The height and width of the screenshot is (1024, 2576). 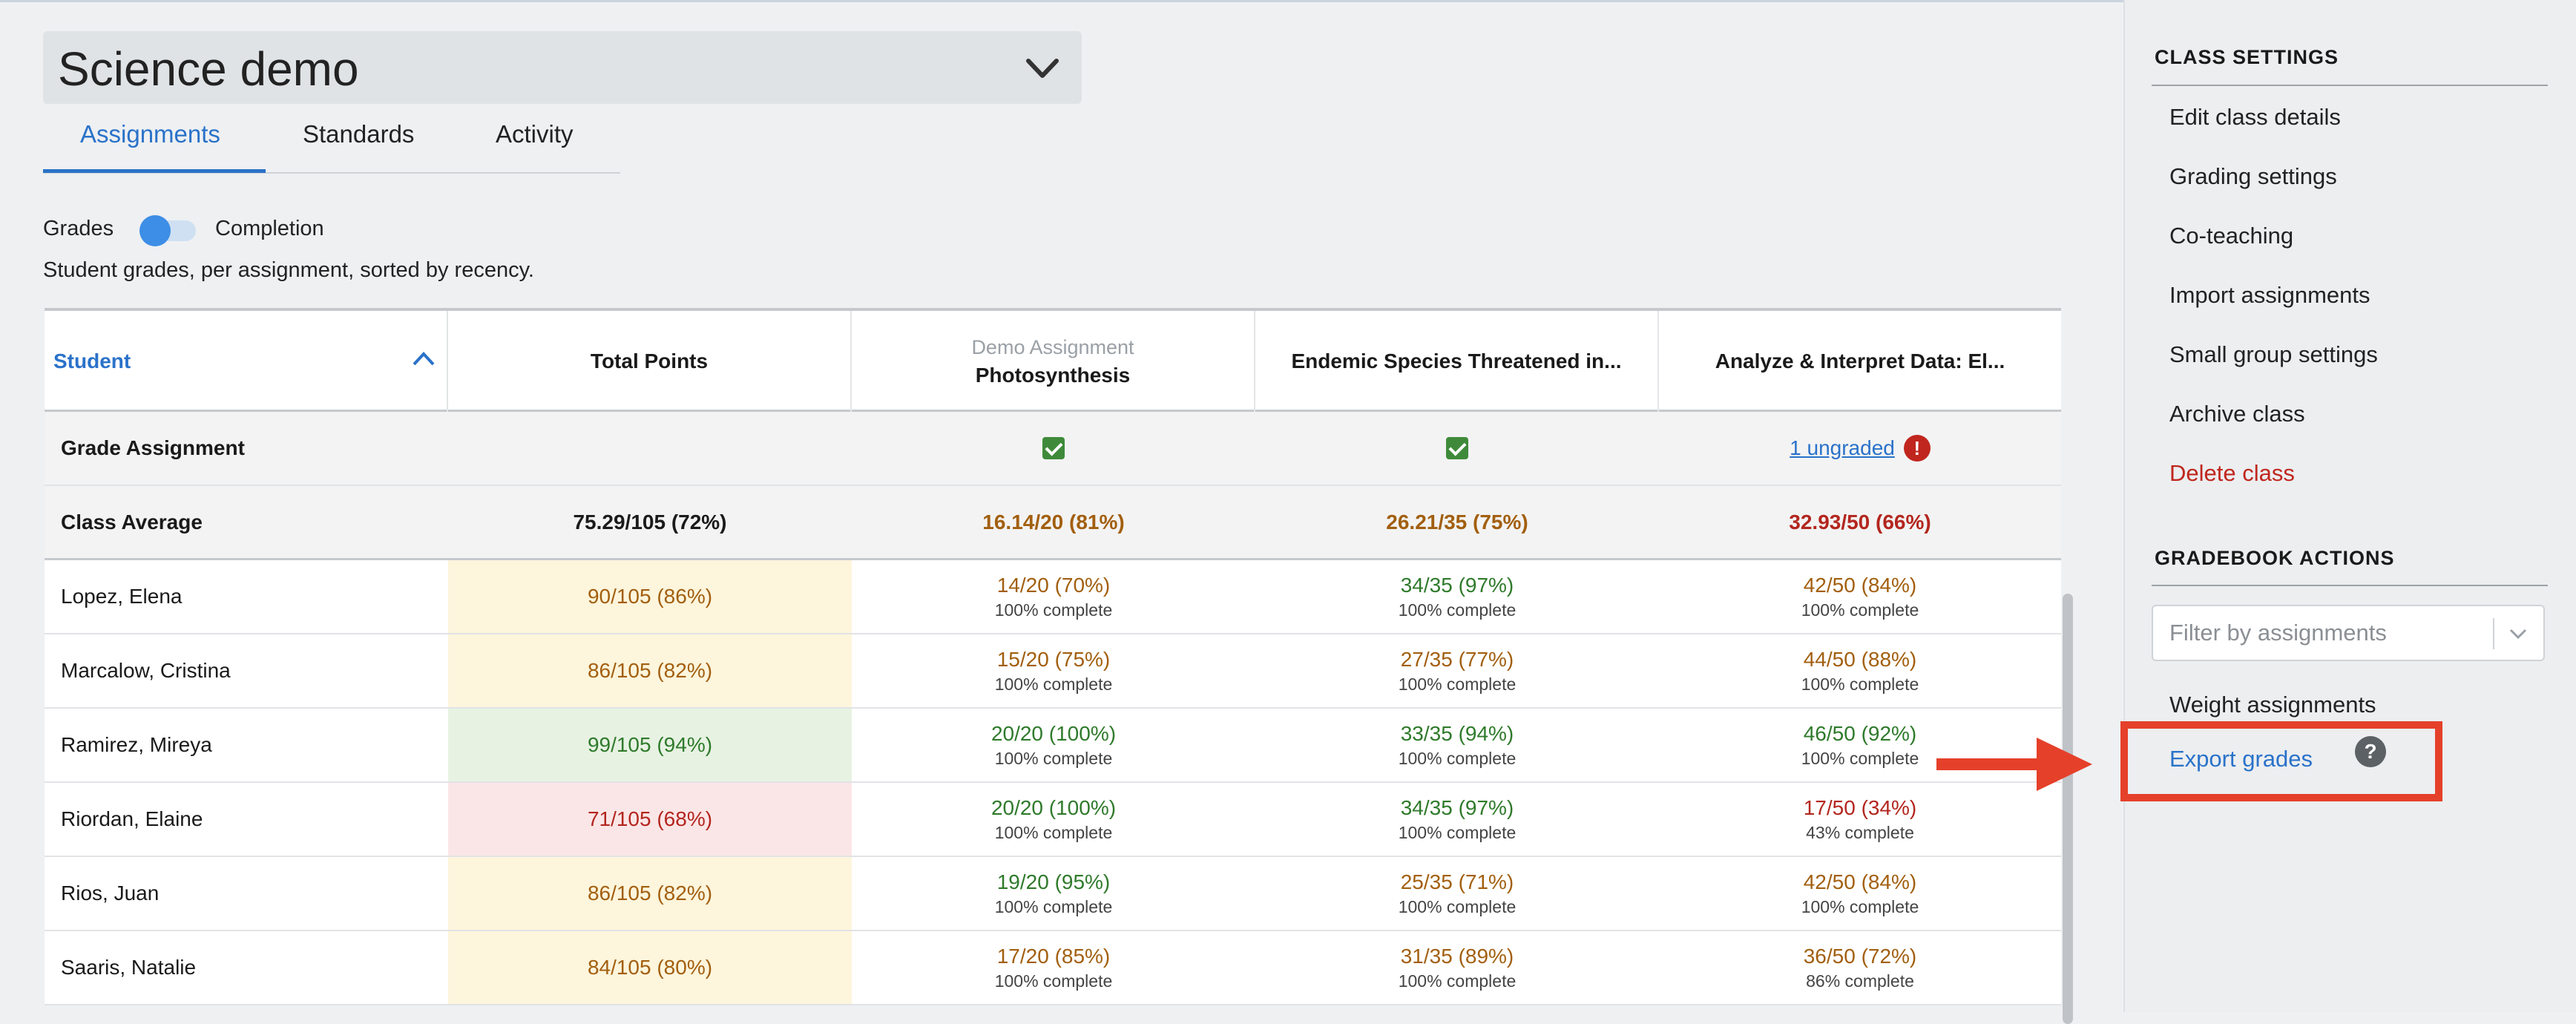 I want to click on grade-cell: 17/20 (85%) 100% complete, so click(x=1053, y=967).